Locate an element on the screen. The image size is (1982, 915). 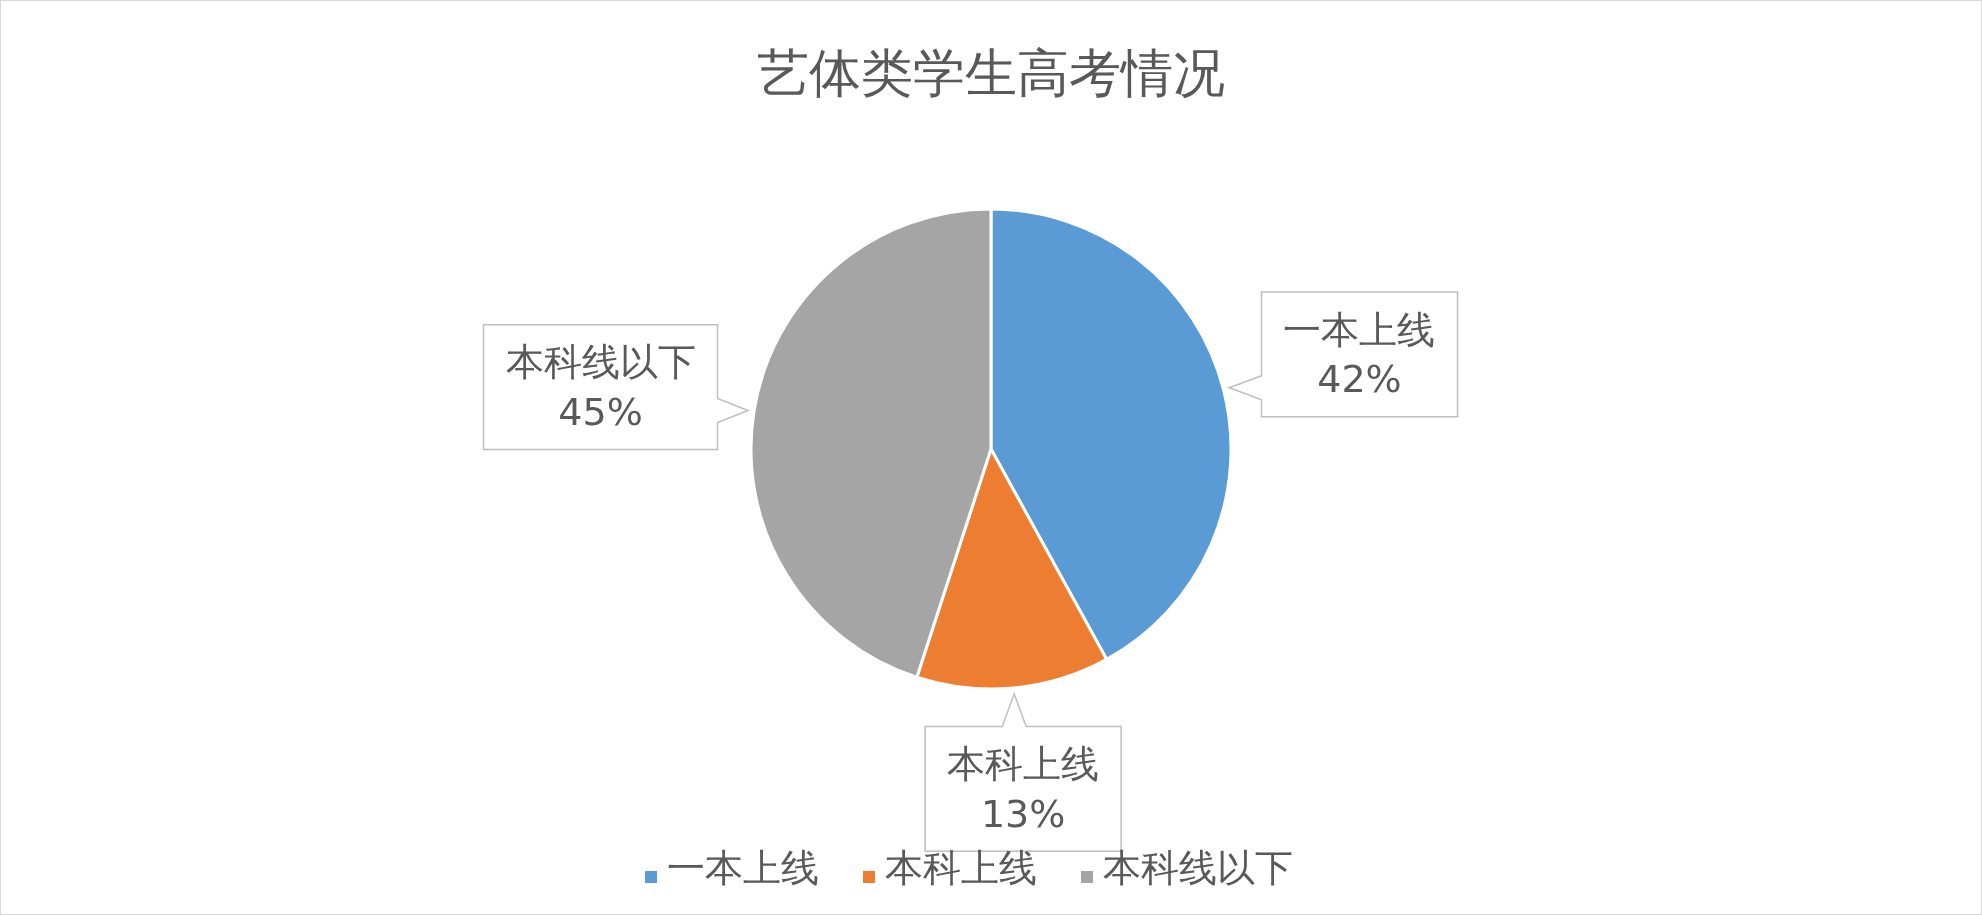
legend-label: 一本上线 is located at coordinates (743, 868).